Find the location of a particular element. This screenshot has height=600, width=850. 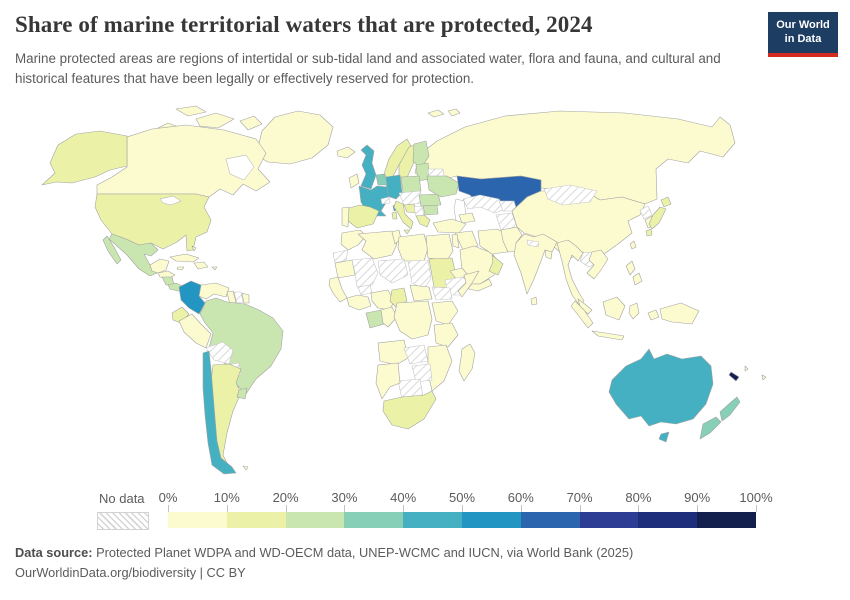

country-bolivia is located at coordinates (219, 353).